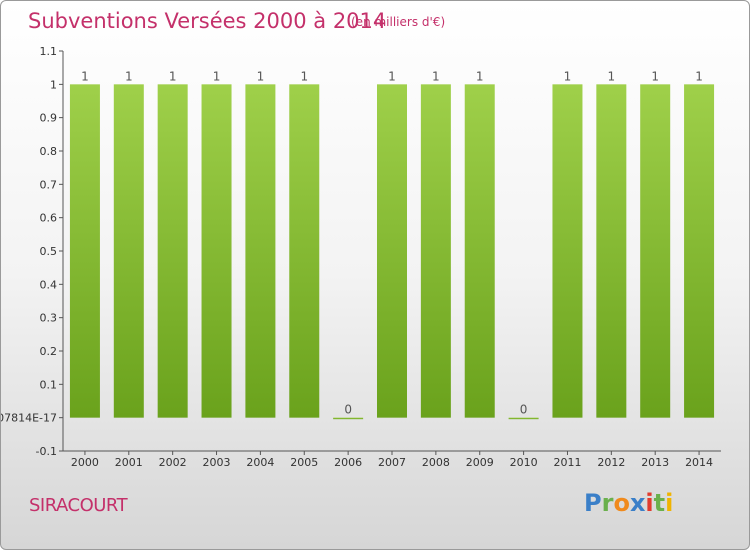 This screenshot has width=750, height=550. I want to click on chart-unit: (en milliers d'€), so click(398, 22).